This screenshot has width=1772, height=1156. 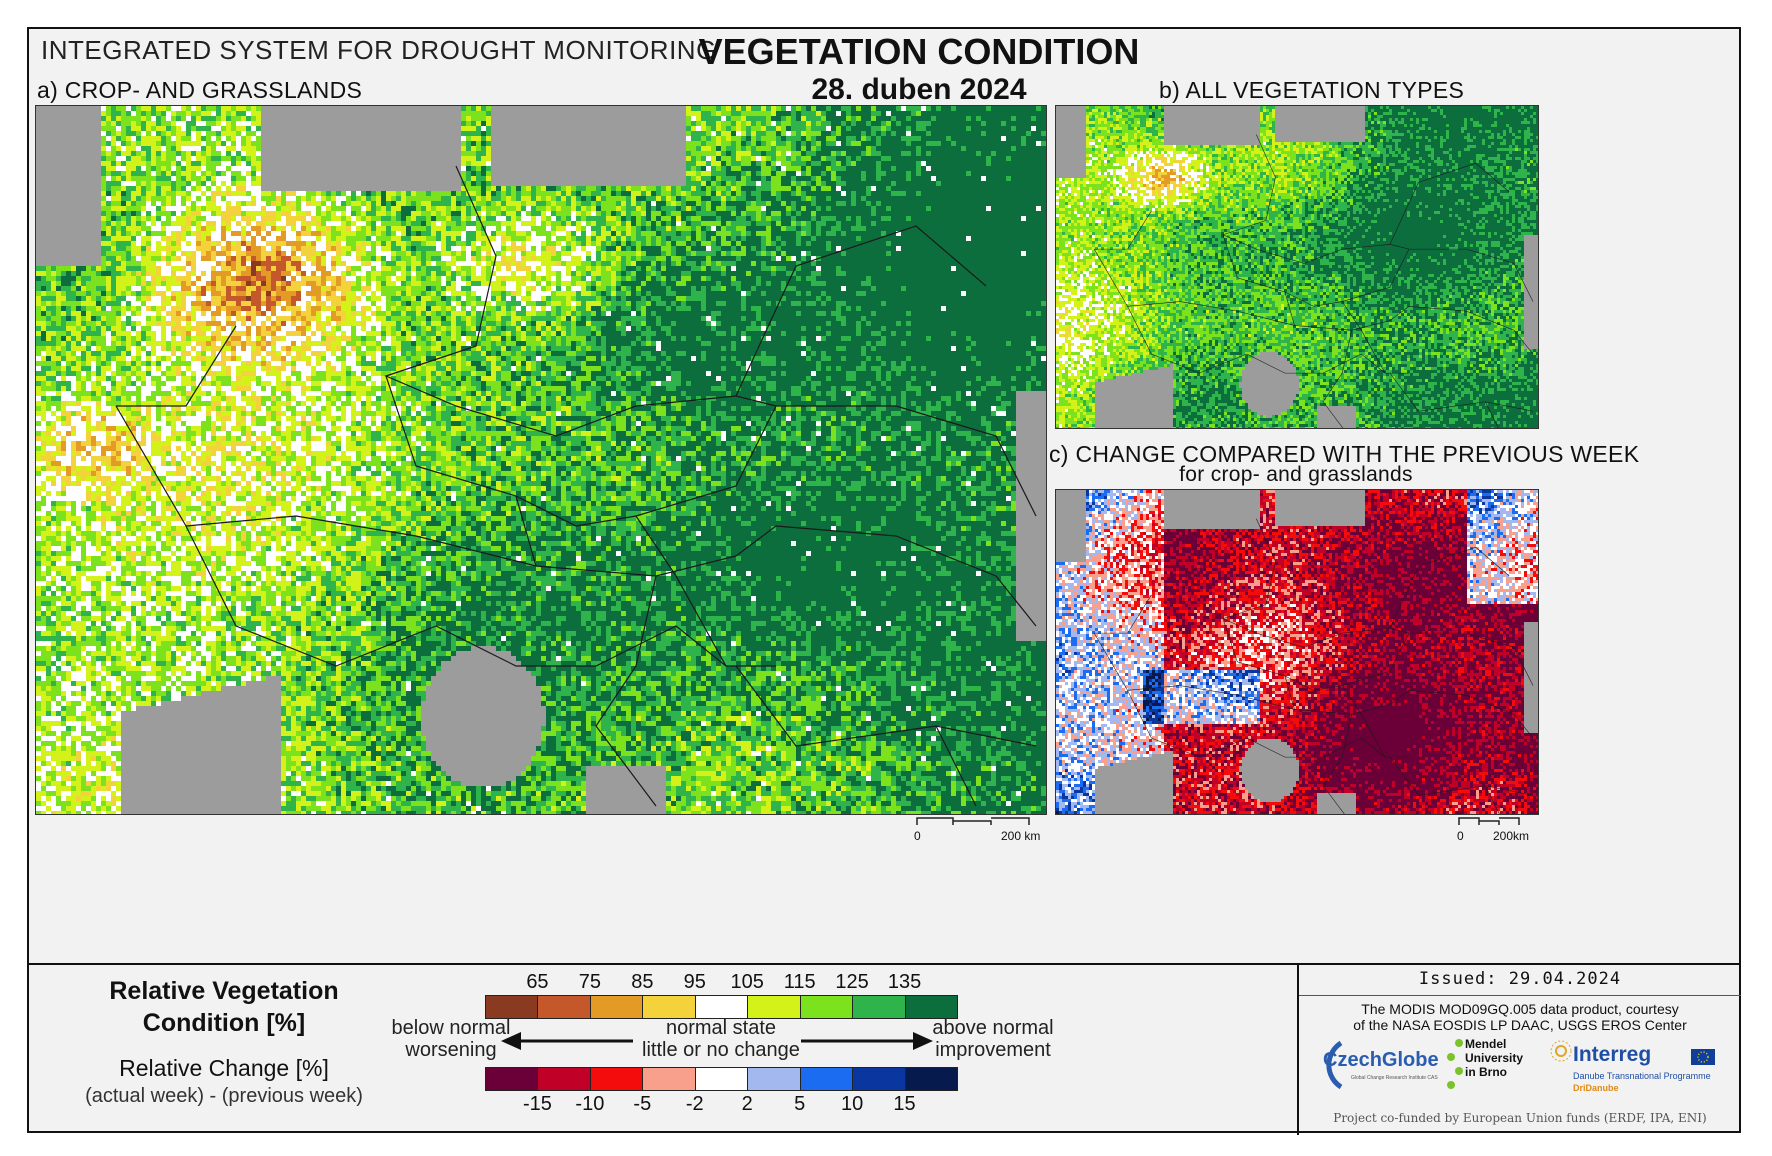 I want to click on rc-subtitle: (actual week) - (previous week), so click(x=224, y=1096).